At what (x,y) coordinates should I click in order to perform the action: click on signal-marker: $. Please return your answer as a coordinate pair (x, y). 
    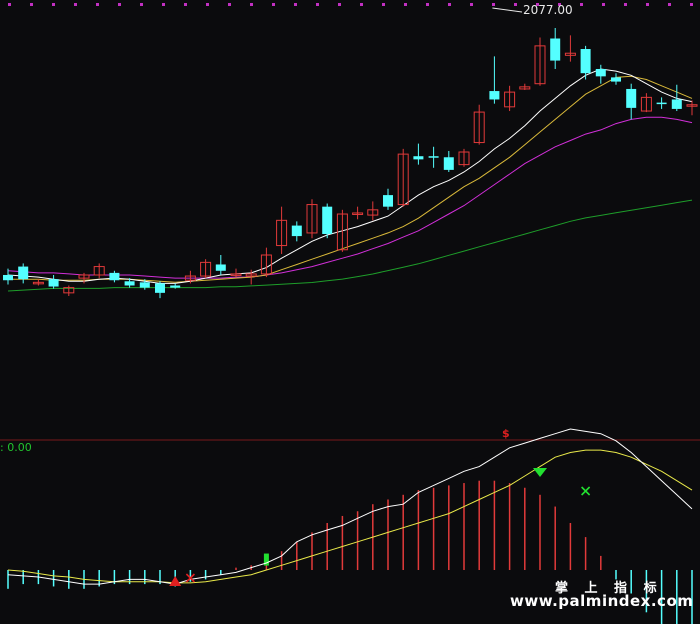
    Looking at the image, I should click on (506, 433).